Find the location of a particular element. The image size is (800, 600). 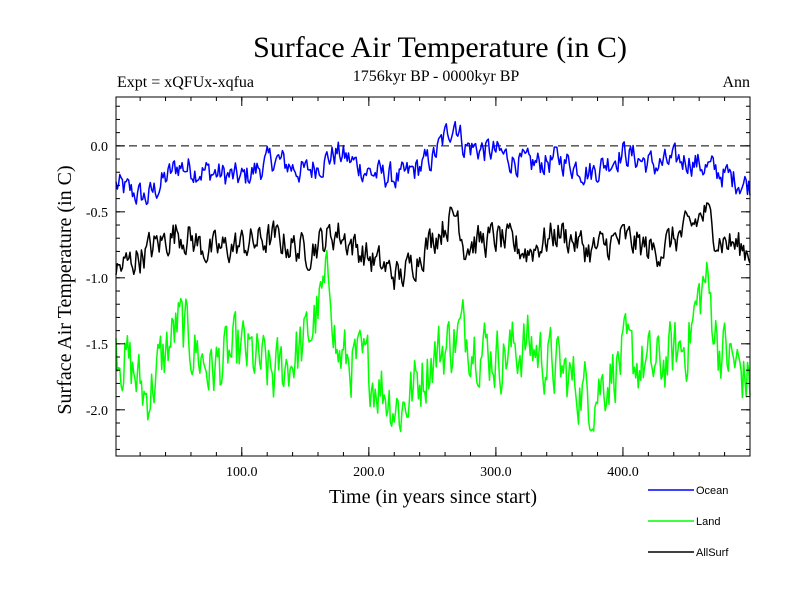

legend: Ocean Land AllSurf is located at coordinates (688, 522).